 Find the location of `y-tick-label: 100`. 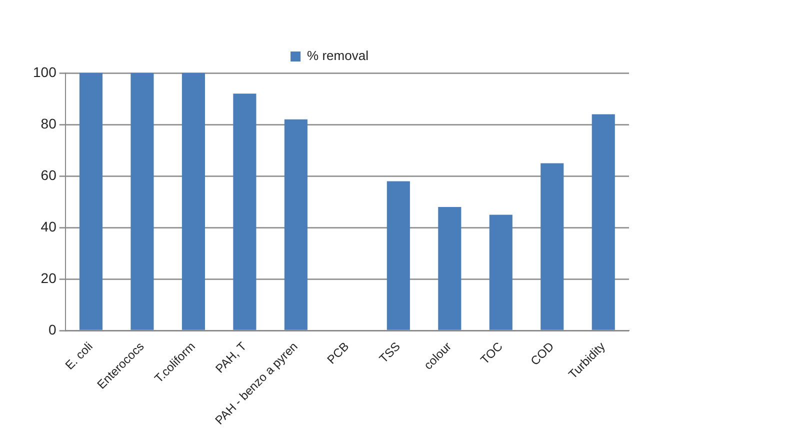

y-tick-label: 100 is located at coordinates (45, 72).